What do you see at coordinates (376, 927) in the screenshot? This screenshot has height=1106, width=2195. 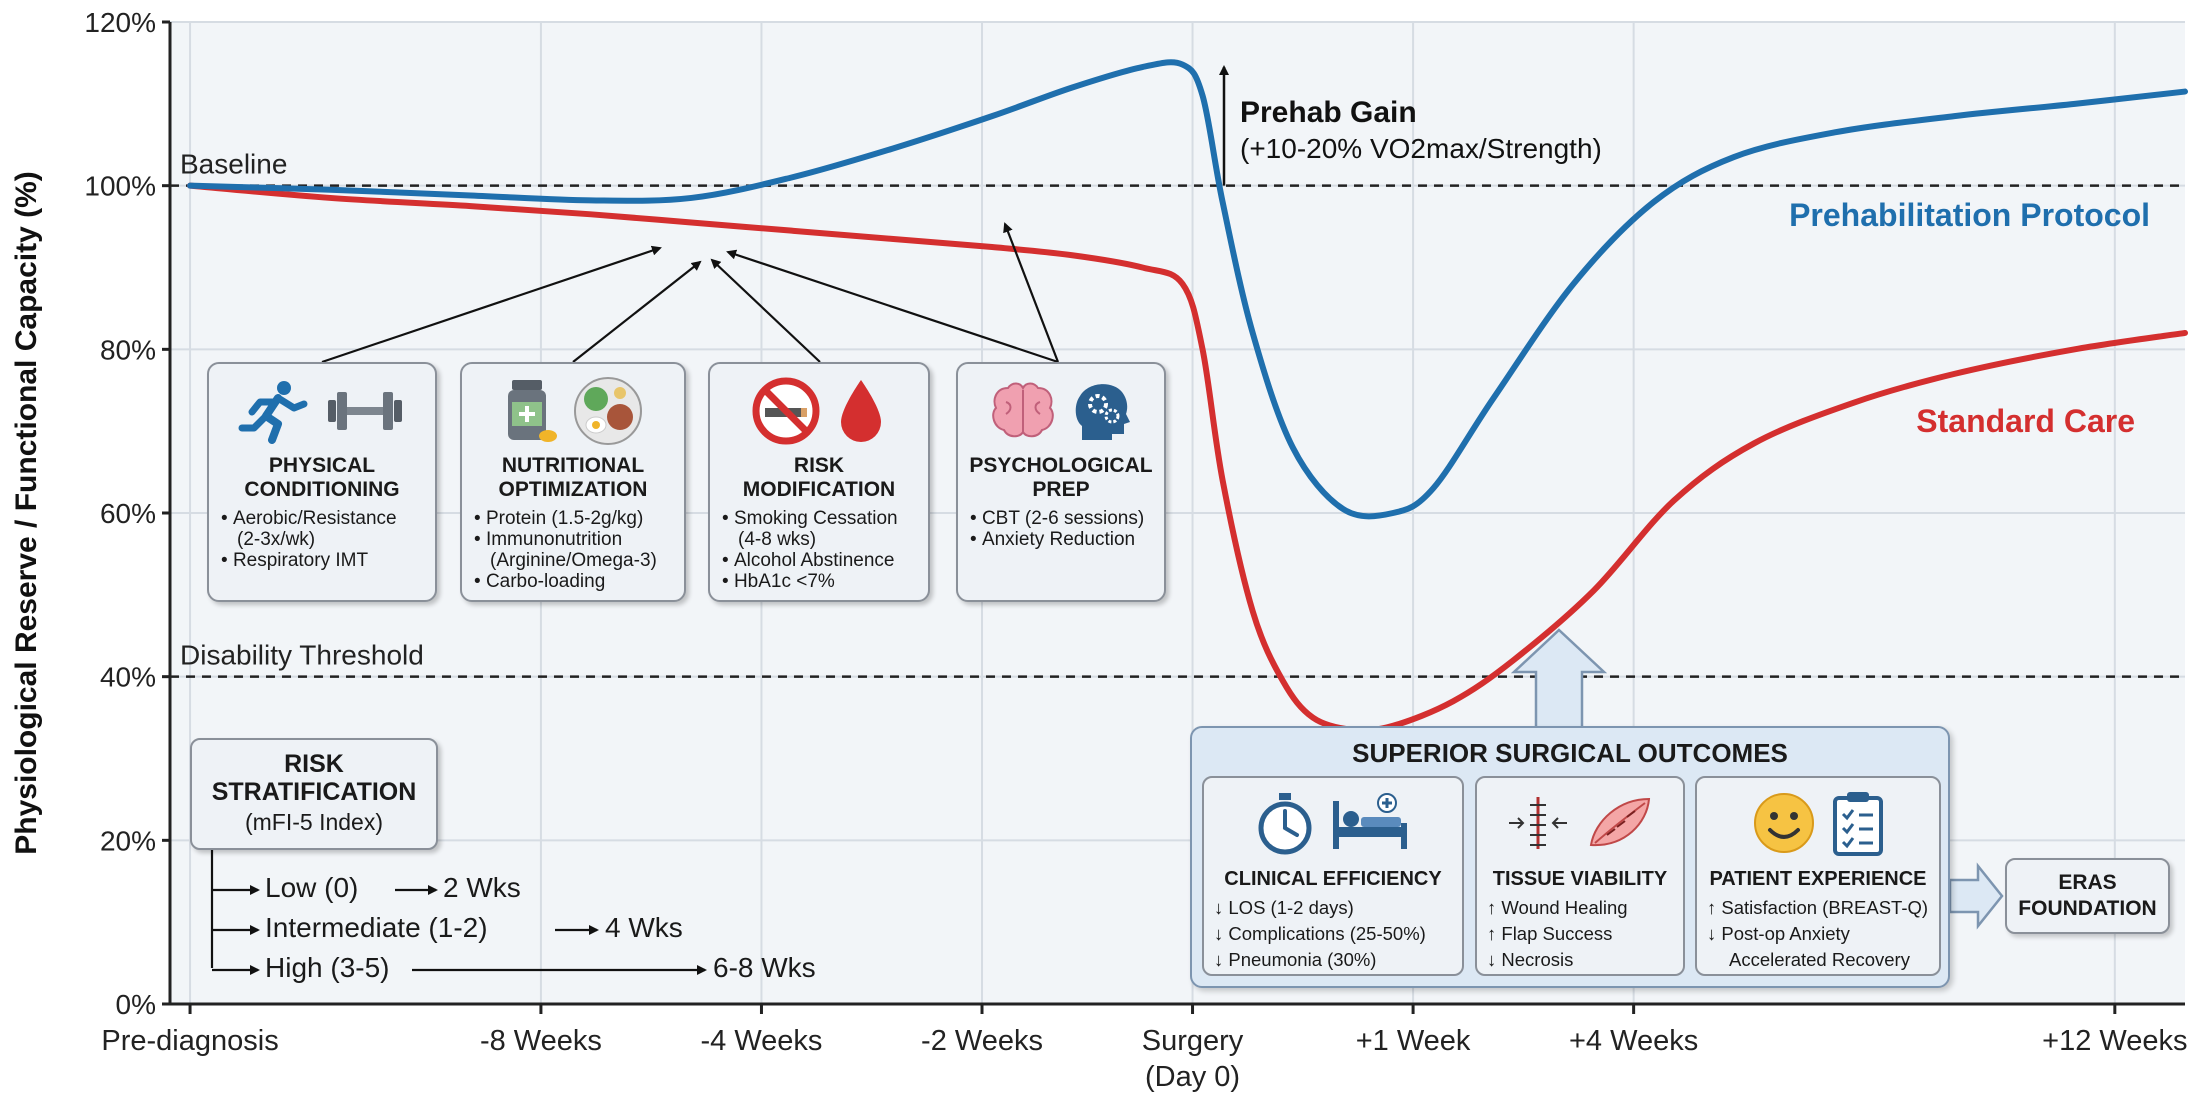 I see `risk-tier-level: Intermediate (1-2)` at bounding box center [376, 927].